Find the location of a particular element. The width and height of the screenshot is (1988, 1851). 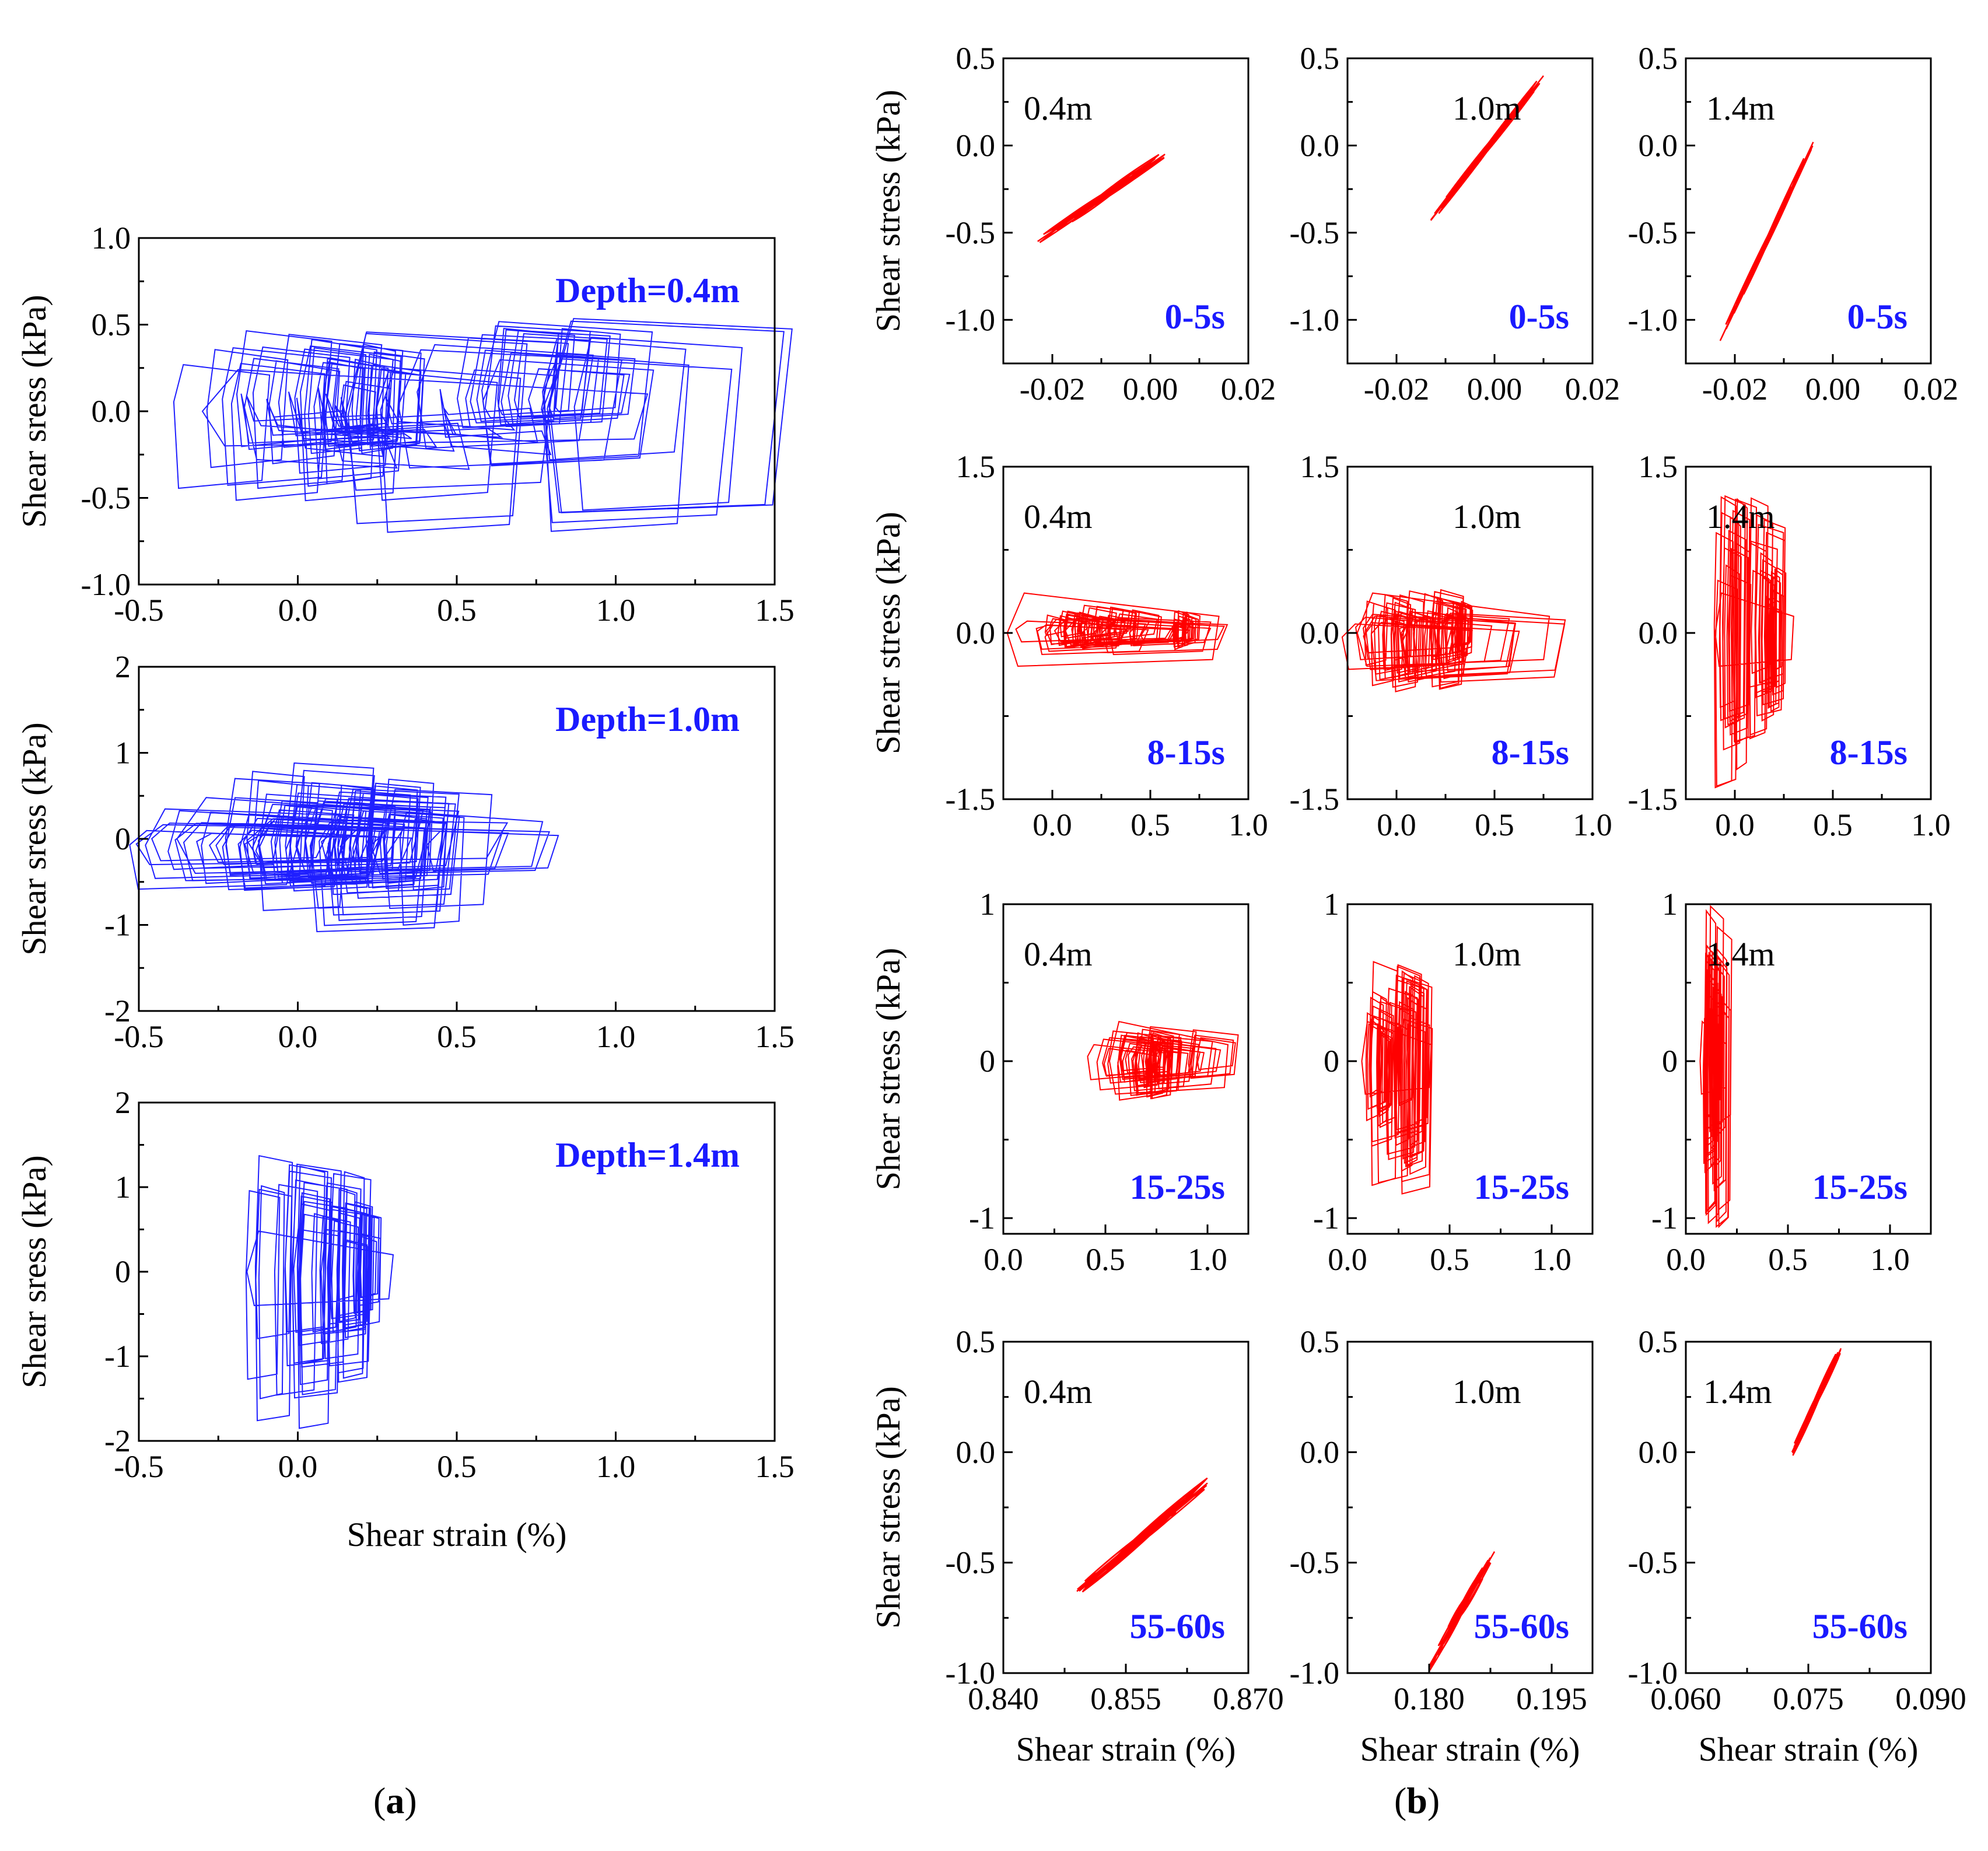

y-tick-label-b42-2: 0.0 is located at coordinates (1320, 1451).